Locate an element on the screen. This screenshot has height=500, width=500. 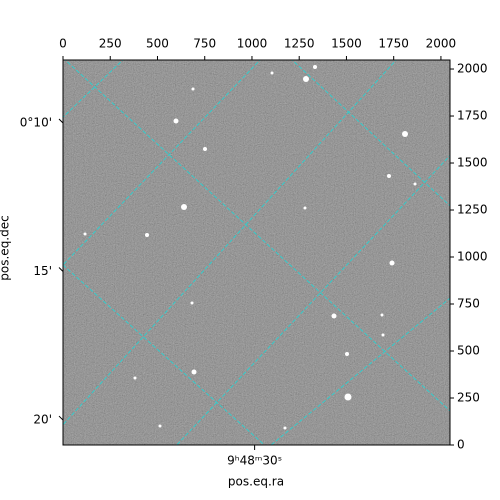
right-tick-label: 750 is located at coordinates (468, 304).